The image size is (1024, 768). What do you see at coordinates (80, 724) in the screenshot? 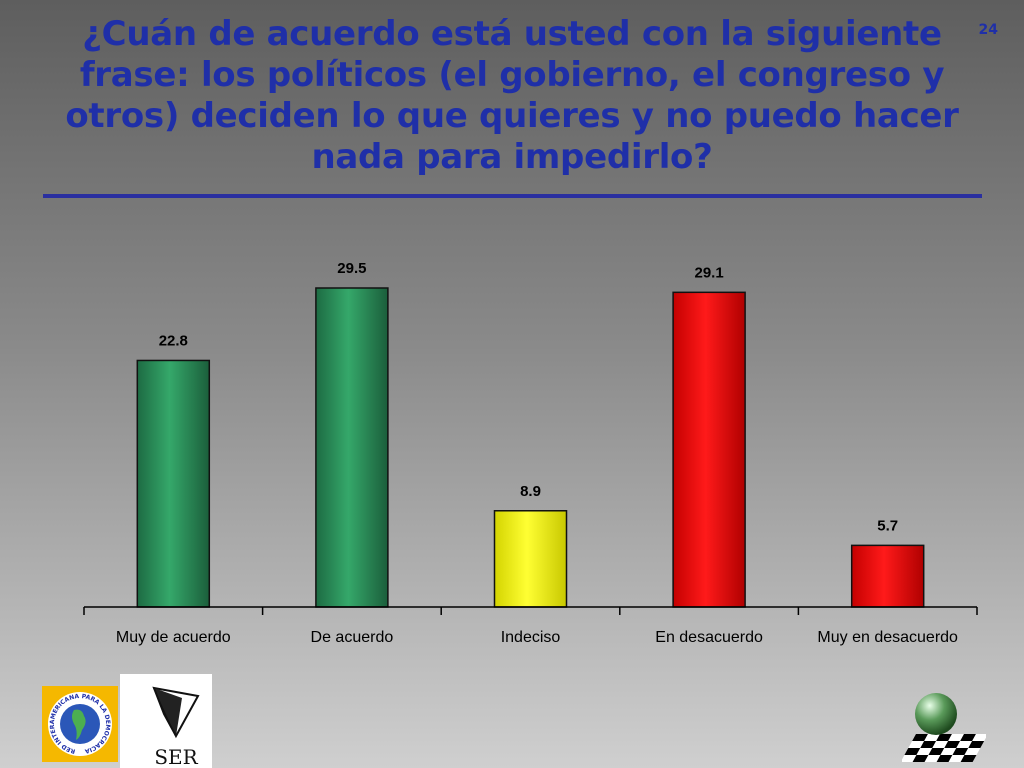
I see `red-interamericana-logo: RED INTERAMERICANA PARA LA DEMOCRACIA` at bounding box center [80, 724].